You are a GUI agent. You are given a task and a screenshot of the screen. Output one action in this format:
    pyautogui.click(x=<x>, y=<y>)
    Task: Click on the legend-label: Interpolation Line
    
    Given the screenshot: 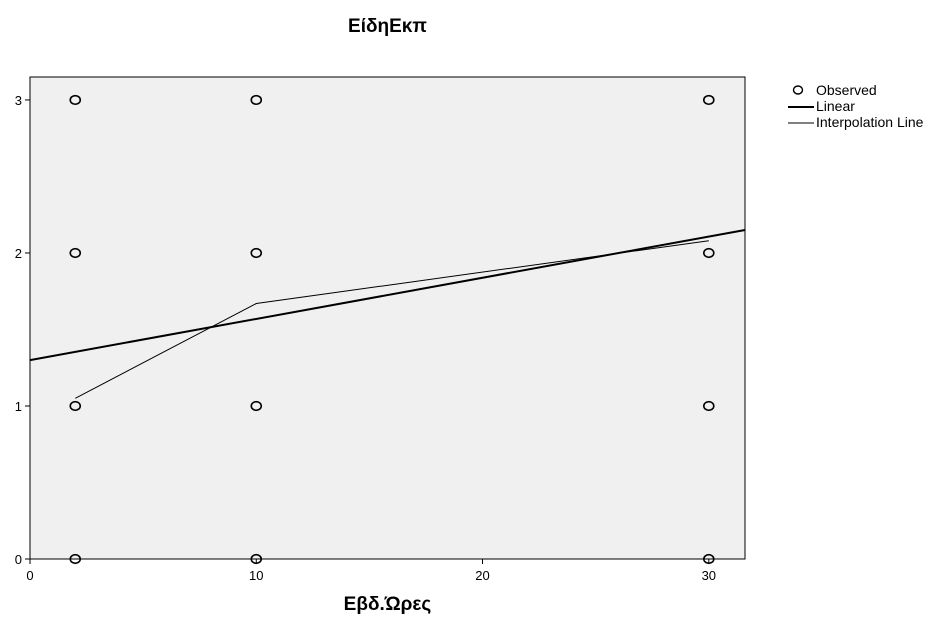 What is the action you would take?
    pyautogui.click(x=870, y=122)
    